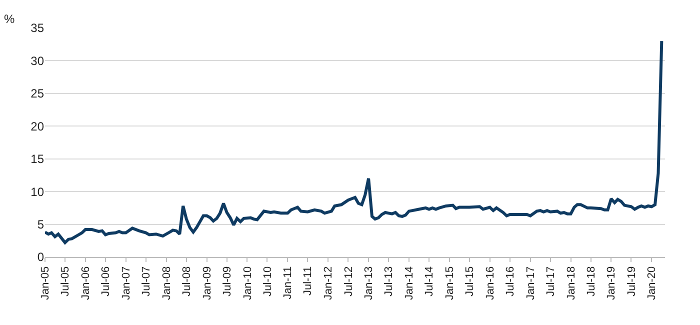 This screenshot has height=325, width=700. Describe the element at coordinates (510, 281) in the screenshot. I see `x-tick-label: Jul-16` at that location.